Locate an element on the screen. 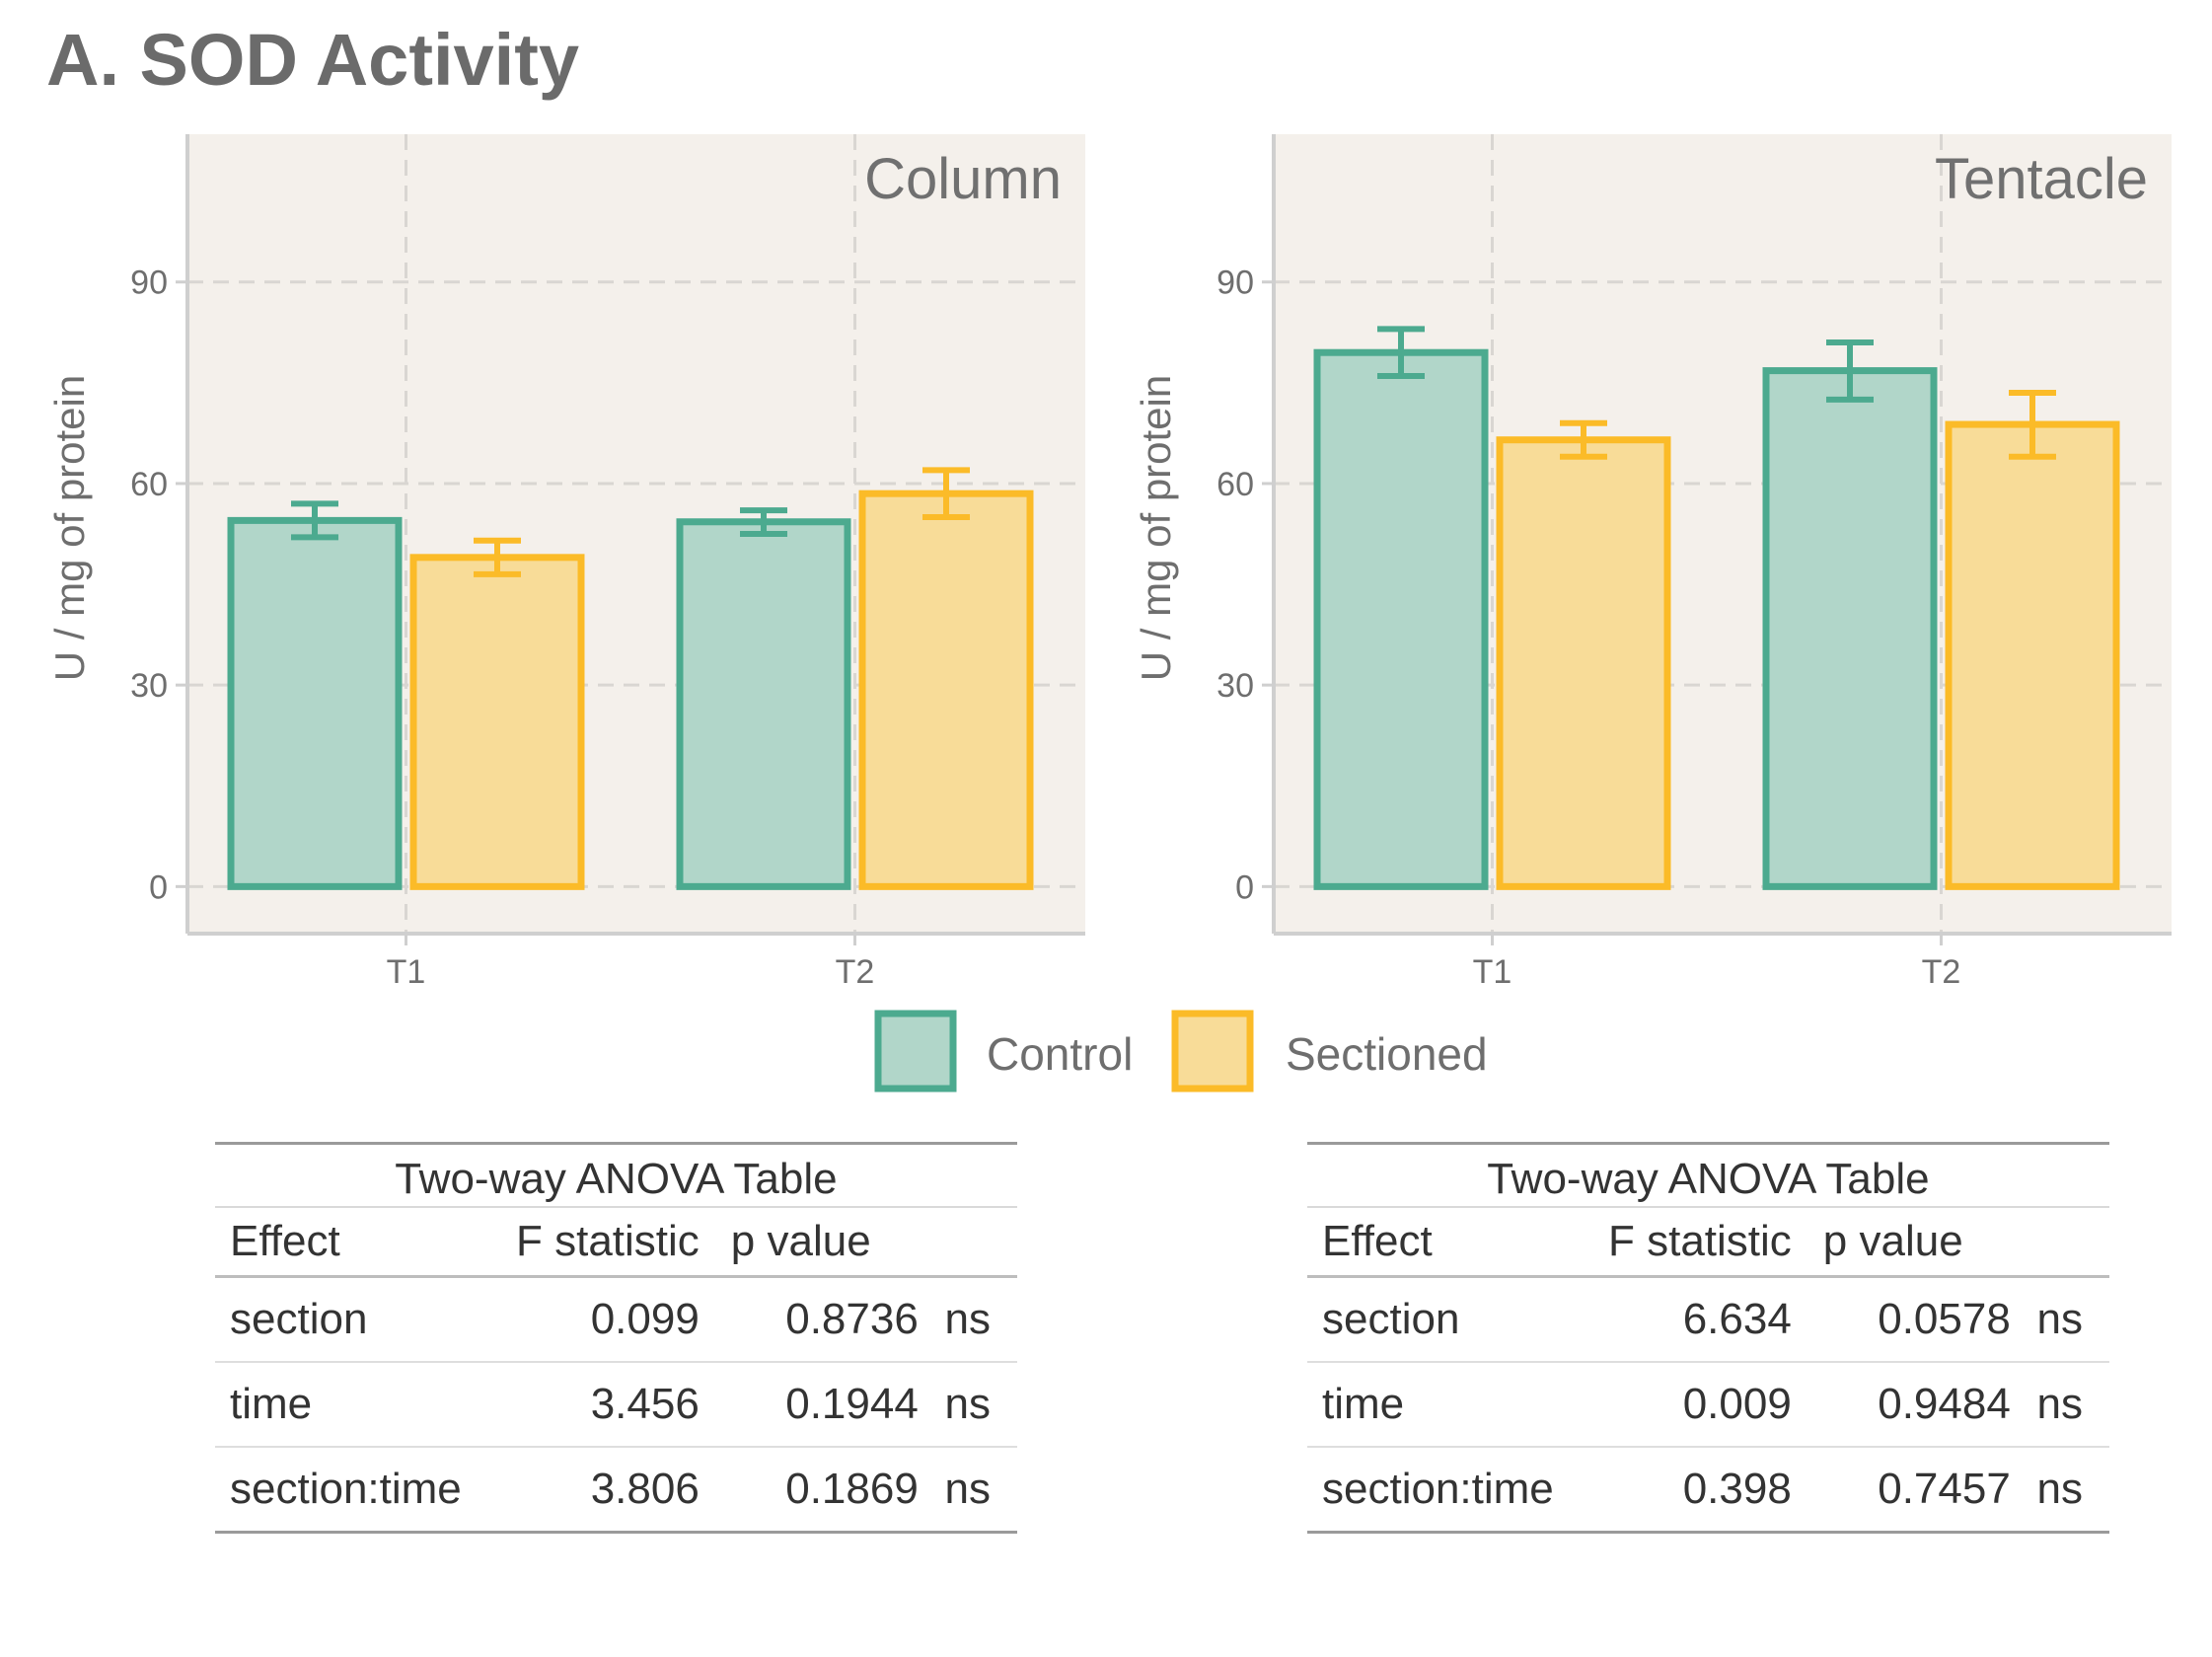 This screenshot has height=1657, width=2212. cell-p: 0.1869 is located at coordinates (809, 1490).